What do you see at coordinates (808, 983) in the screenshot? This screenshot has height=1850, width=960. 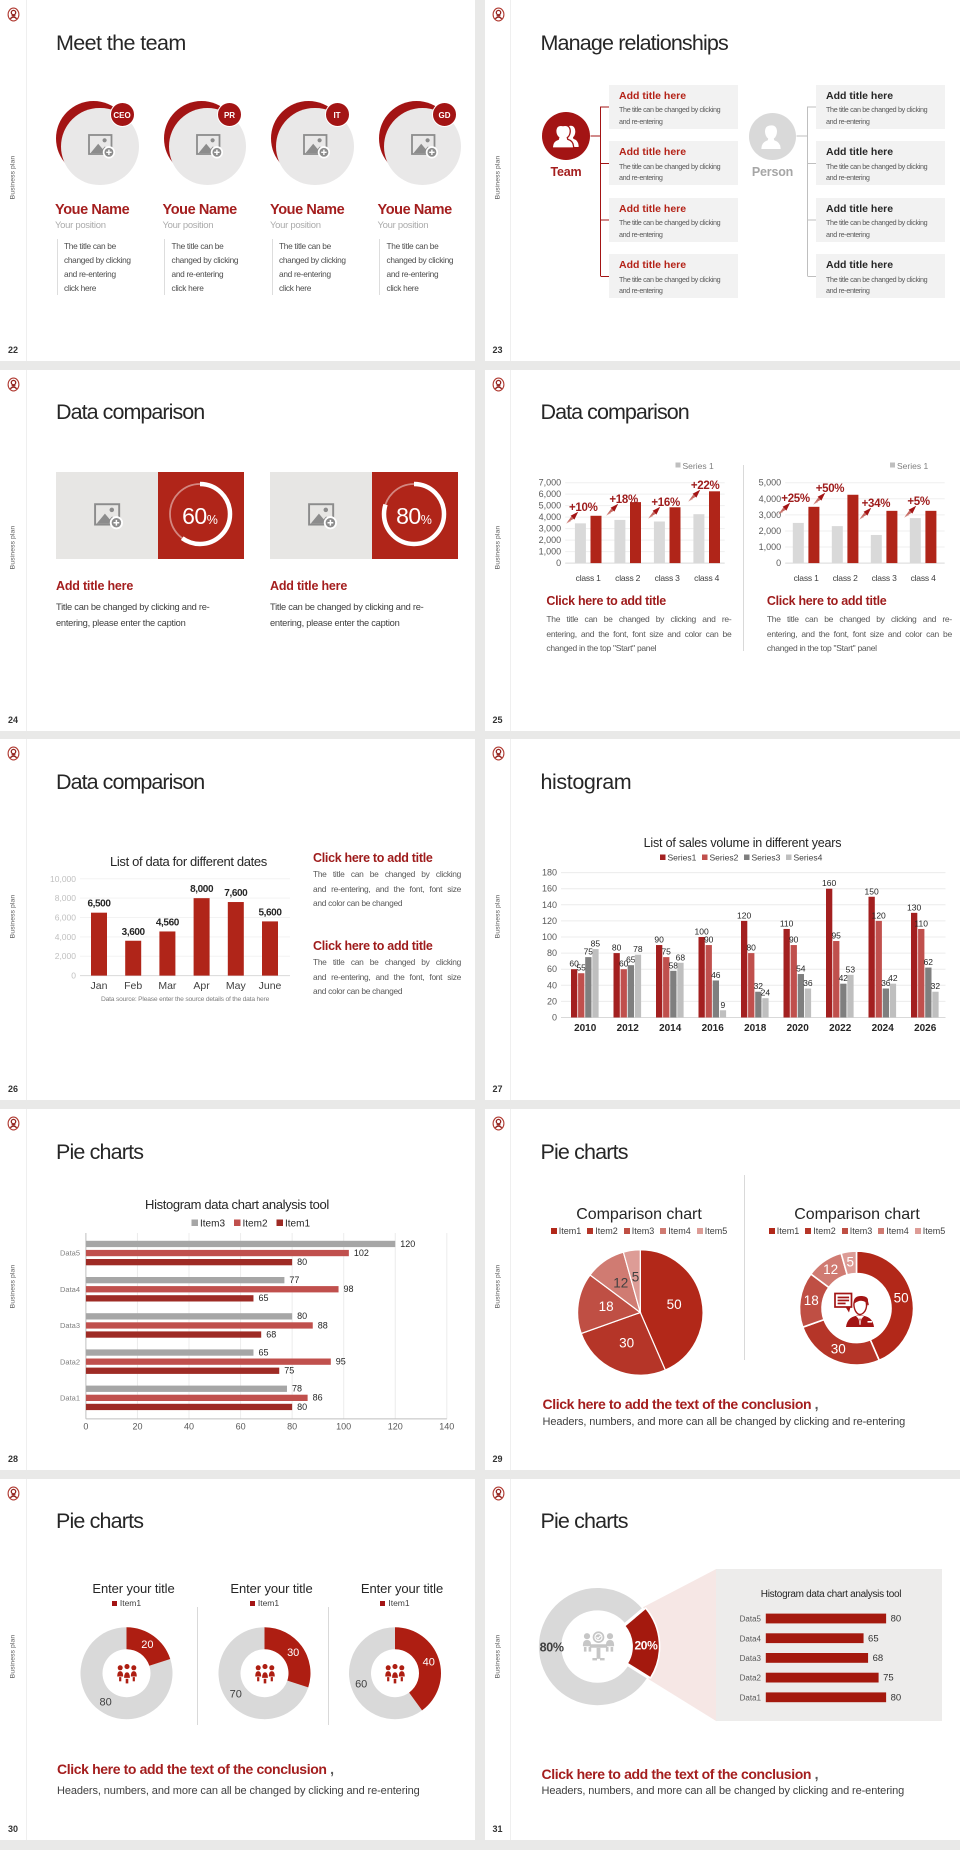 I see `svg-text: 36` at bounding box center [808, 983].